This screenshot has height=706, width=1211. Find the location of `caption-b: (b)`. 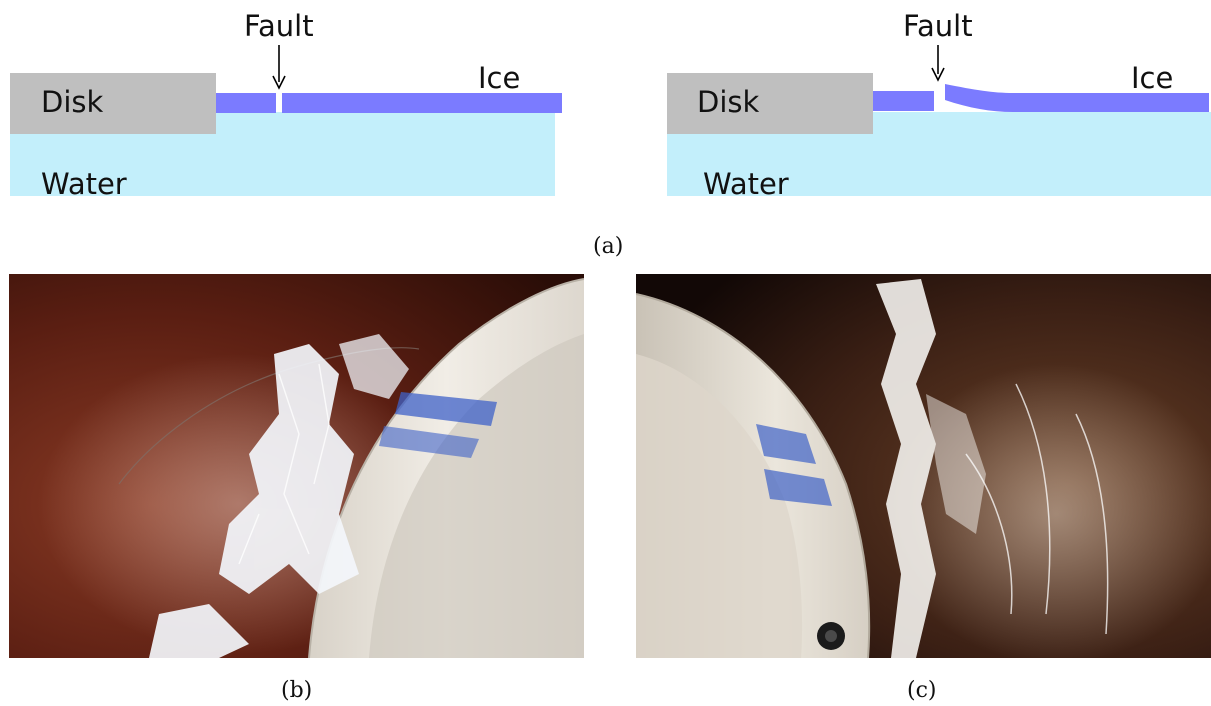

caption-b: (b) is located at coordinates (296, 691).